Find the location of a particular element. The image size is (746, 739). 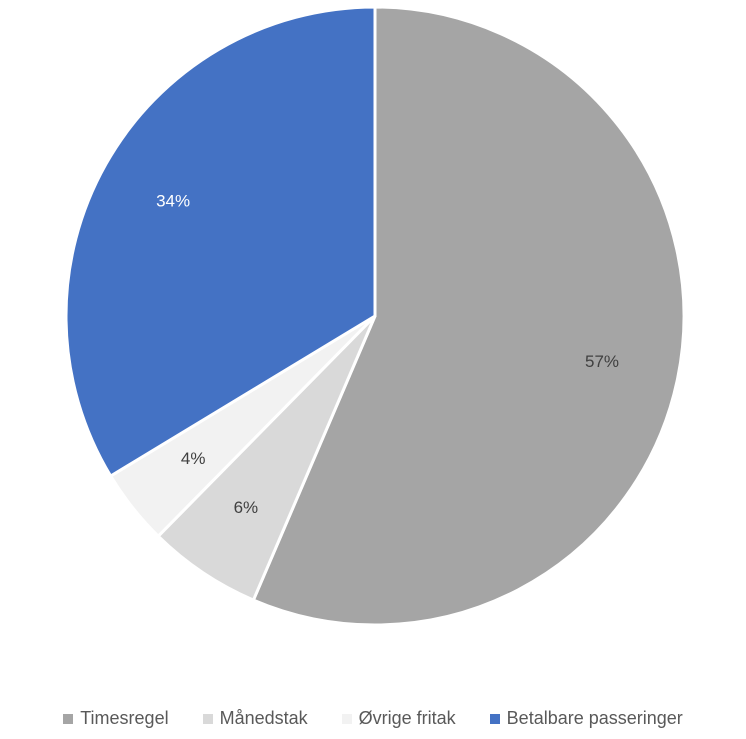

legend-label: Timesregel is located at coordinates (124, 718).